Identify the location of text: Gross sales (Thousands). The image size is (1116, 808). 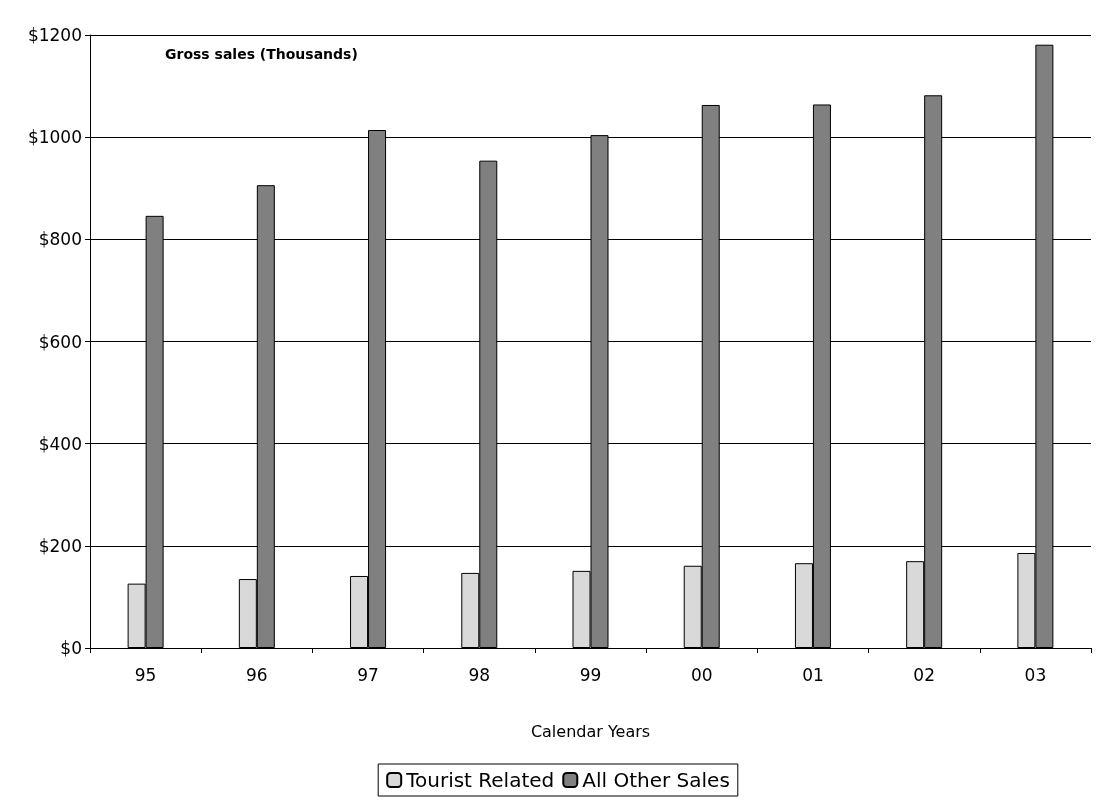
(261, 54).